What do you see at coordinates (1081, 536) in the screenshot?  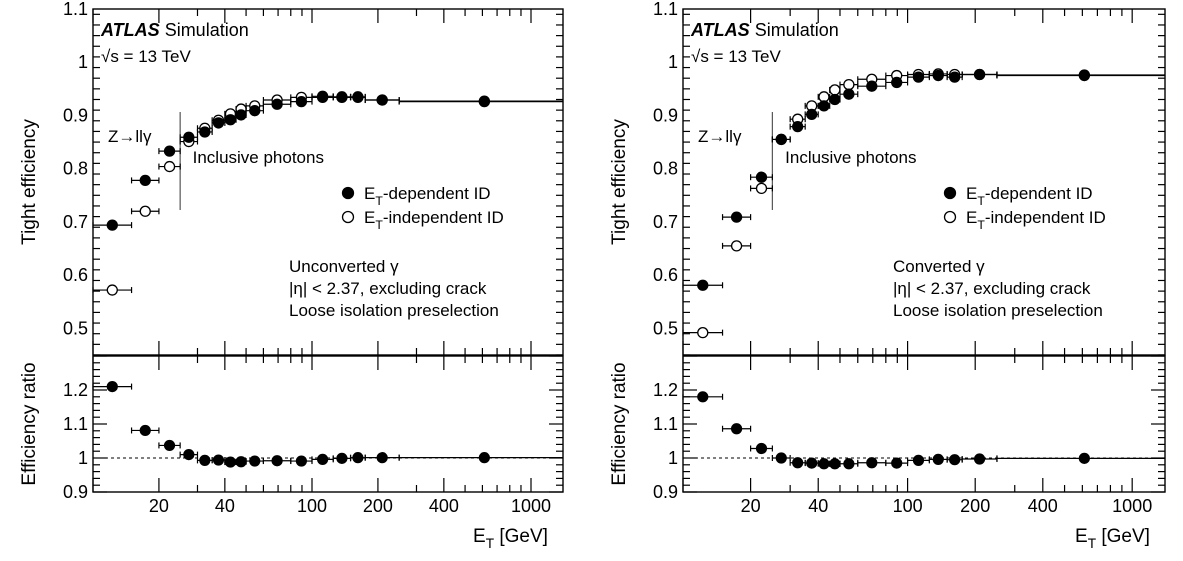 I see `x-axis-title-main: E` at bounding box center [1081, 536].